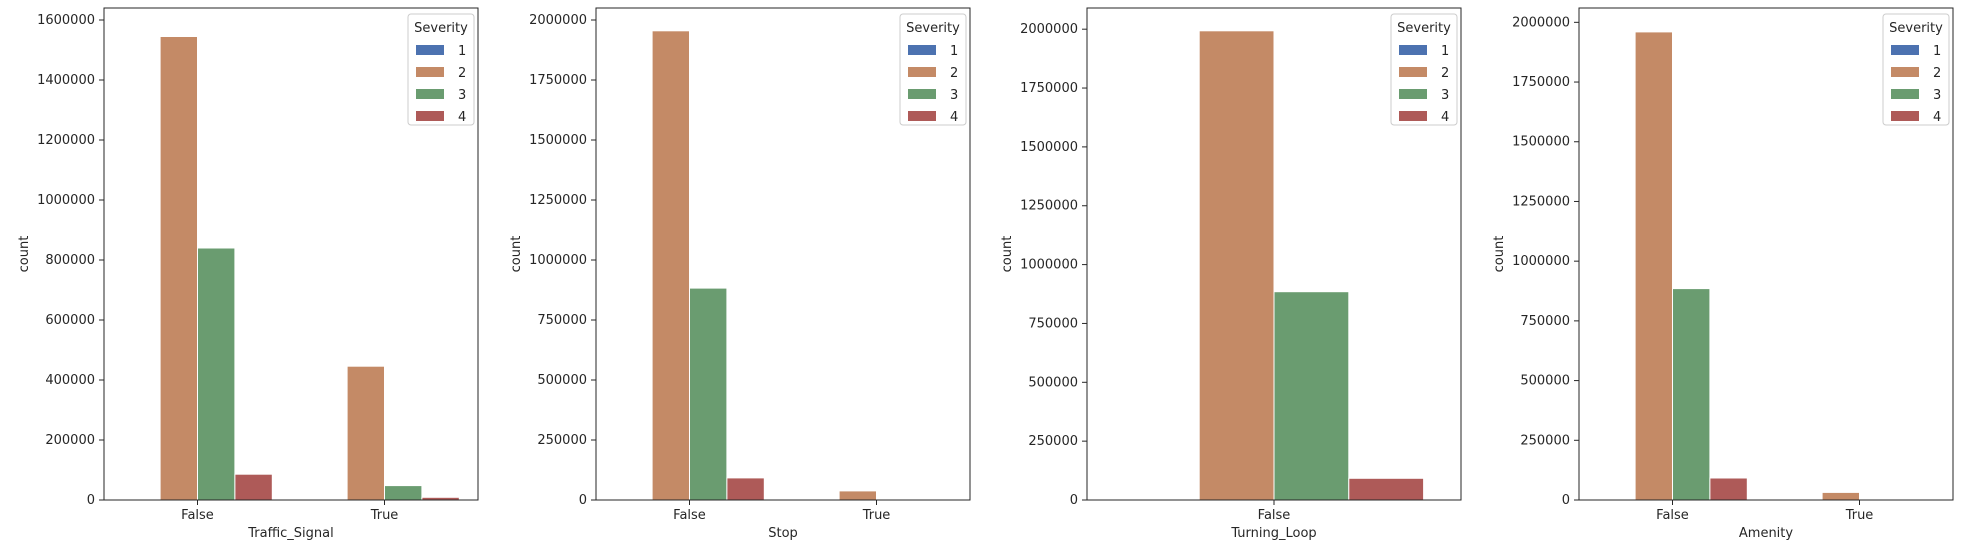 Image resolution: width=1978 pixels, height=554 pixels. I want to click on x-axis-title: Stop, so click(783, 533).